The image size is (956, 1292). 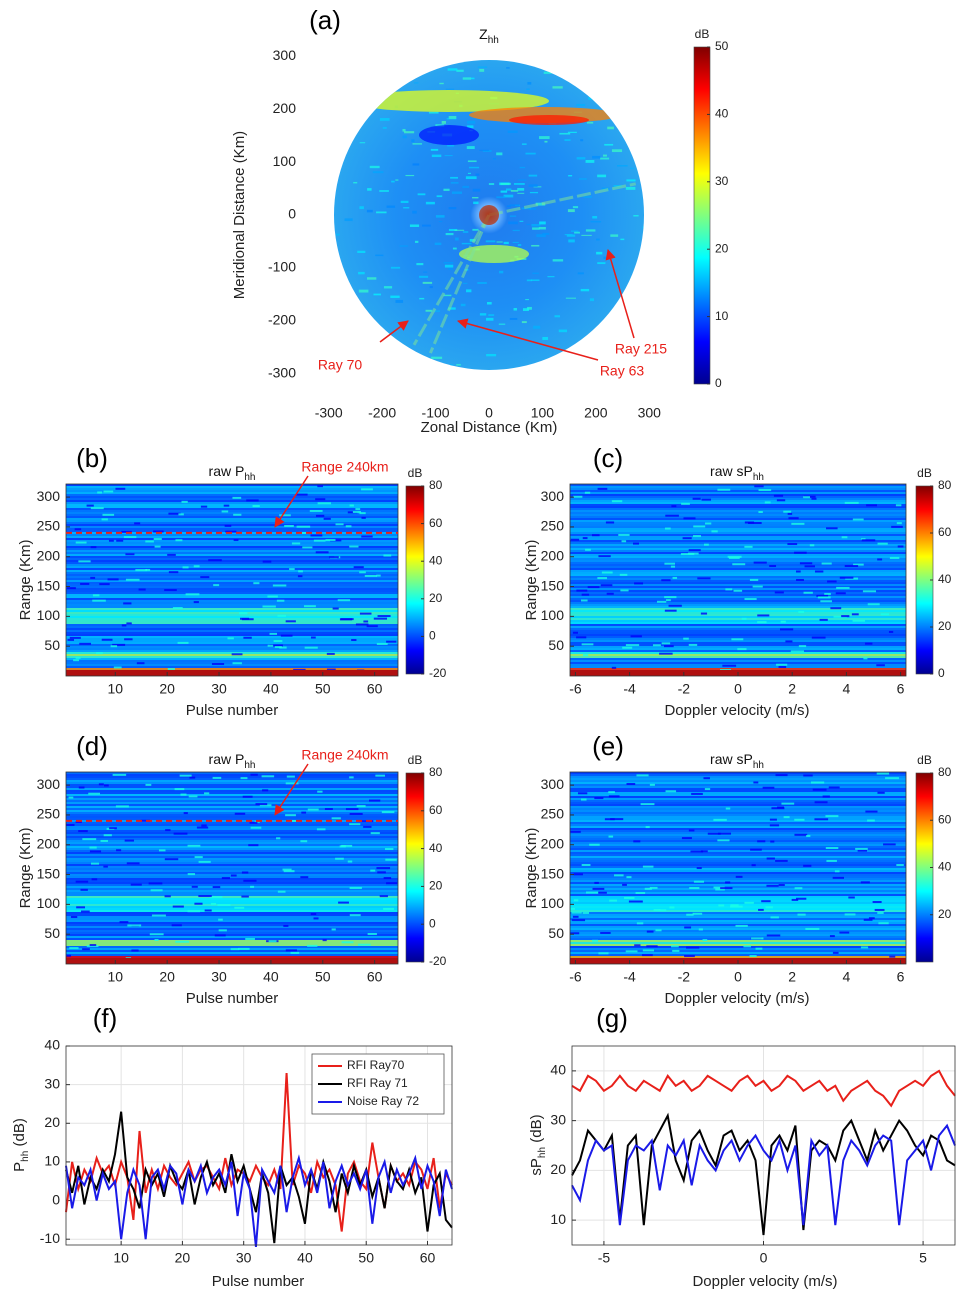 What do you see at coordinates (527, 339) in the screenshot?
I see `annotation-arrow` at bounding box center [527, 339].